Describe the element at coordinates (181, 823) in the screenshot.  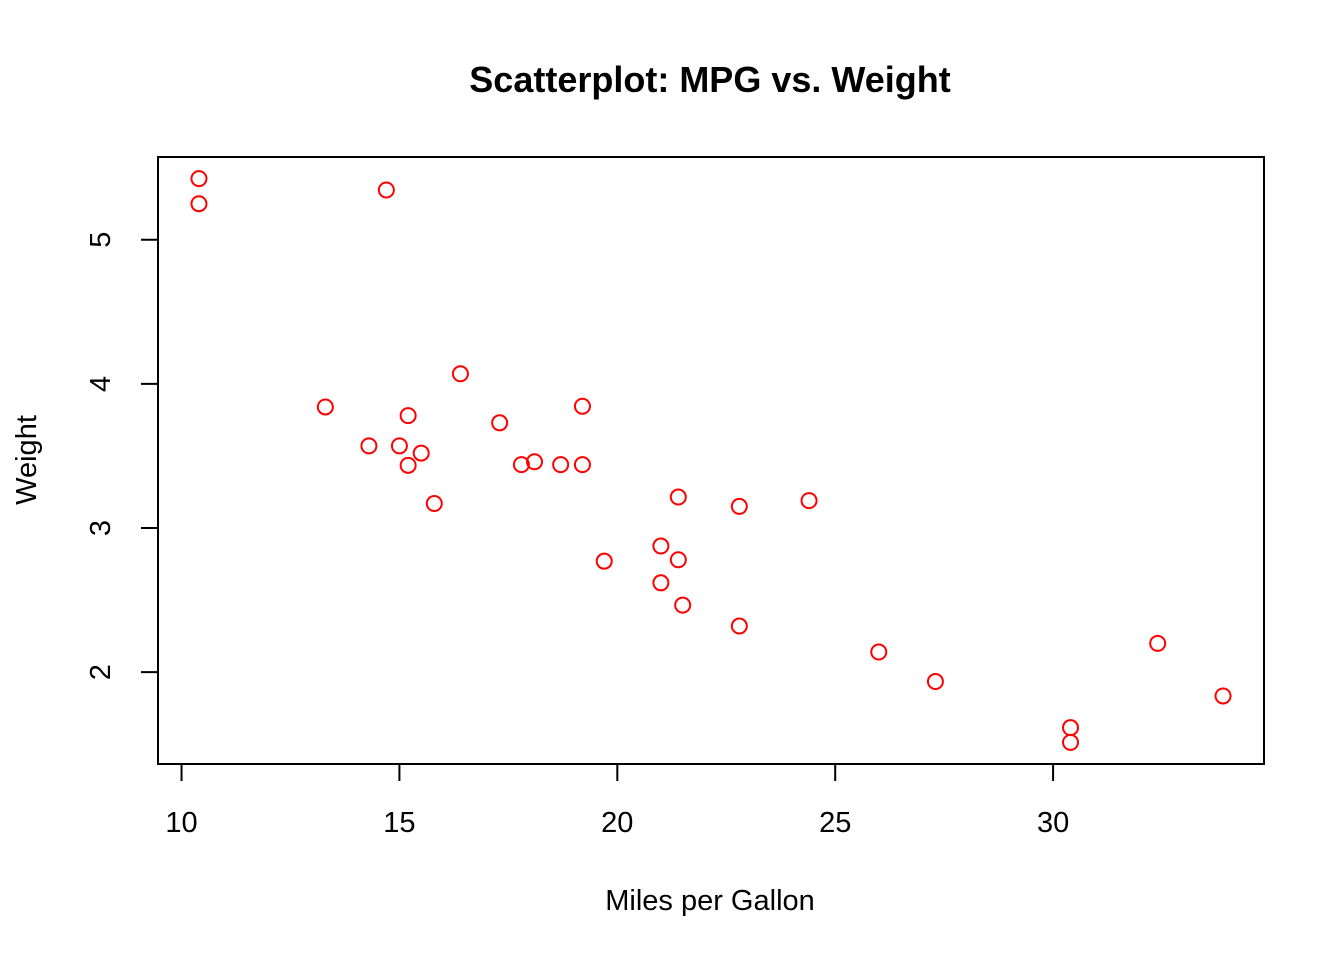
I see `x-tick-label: 10` at that location.